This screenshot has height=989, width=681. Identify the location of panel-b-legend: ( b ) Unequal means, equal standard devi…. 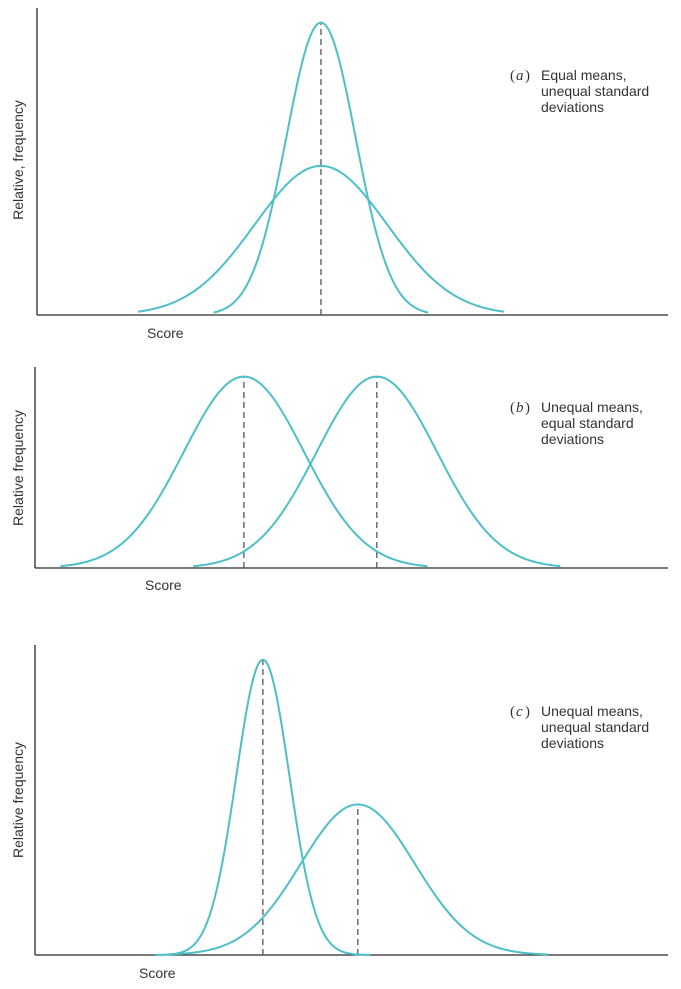
(576, 423).